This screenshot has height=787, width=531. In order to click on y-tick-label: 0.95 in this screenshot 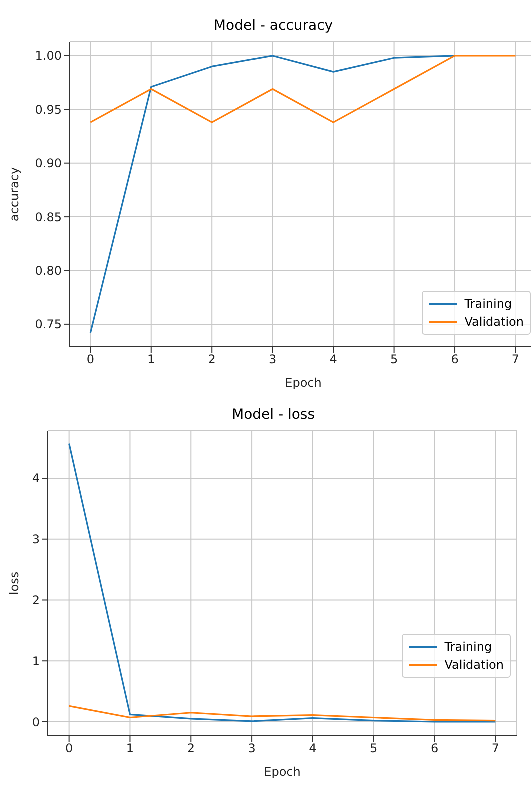, I will do `click(48, 109)`.